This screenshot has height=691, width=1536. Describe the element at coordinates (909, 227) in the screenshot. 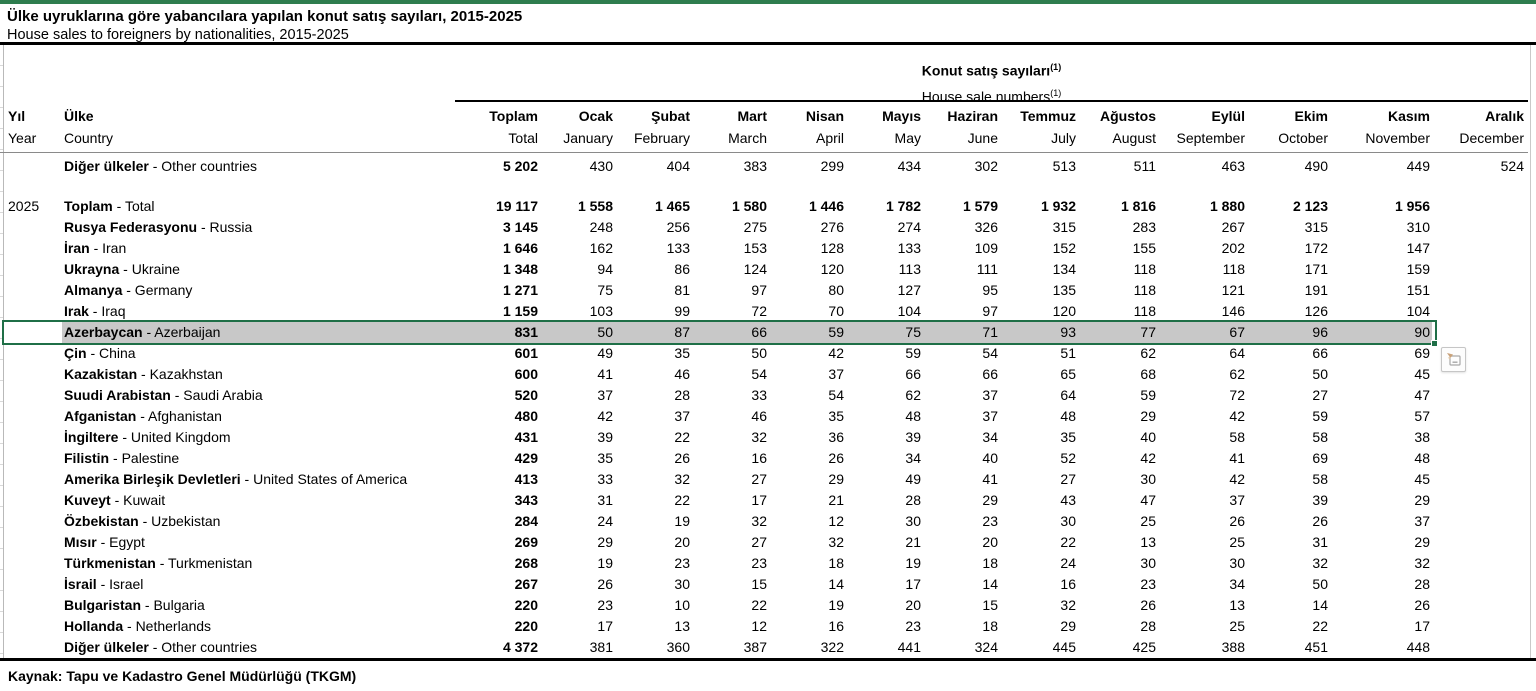

I see `cell-value: 274` at that location.